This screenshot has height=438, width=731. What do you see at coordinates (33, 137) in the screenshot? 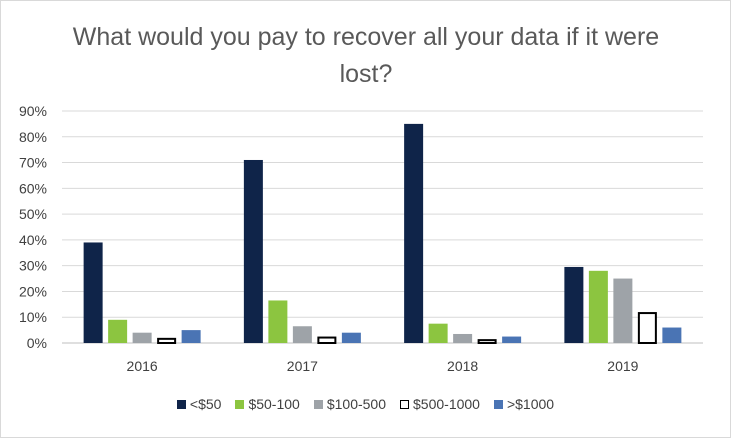
I see `y-tick-label: 80%` at bounding box center [33, 137].